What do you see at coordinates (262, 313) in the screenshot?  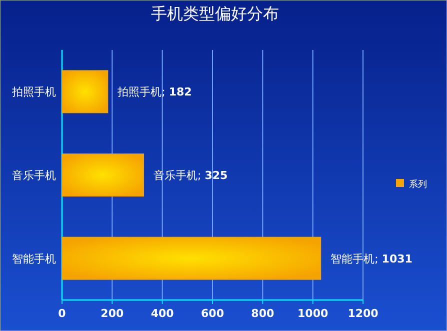 I see `x-tick-label: 800` at bounding box center [262, 313].